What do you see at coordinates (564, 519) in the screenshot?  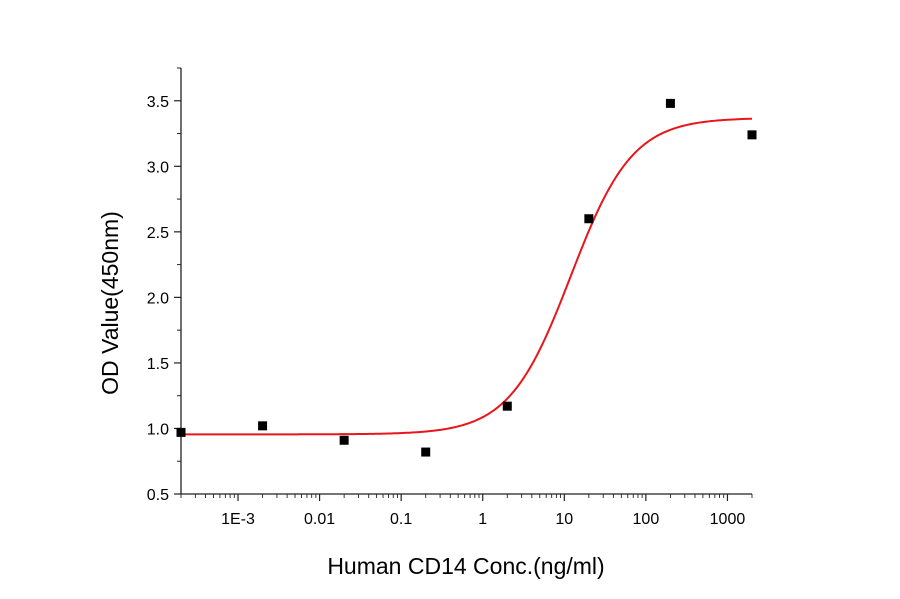 I see `x-tick-label: 10` at bounding box center [564, 519].